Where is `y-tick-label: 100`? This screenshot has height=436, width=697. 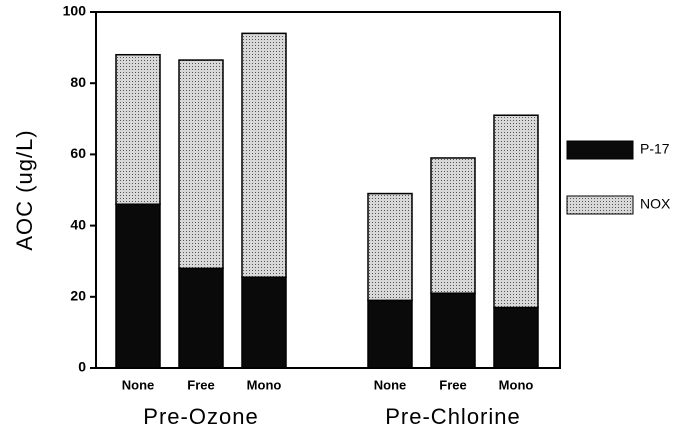 y-tick-label: 100 is located at coordinates (75, 11).